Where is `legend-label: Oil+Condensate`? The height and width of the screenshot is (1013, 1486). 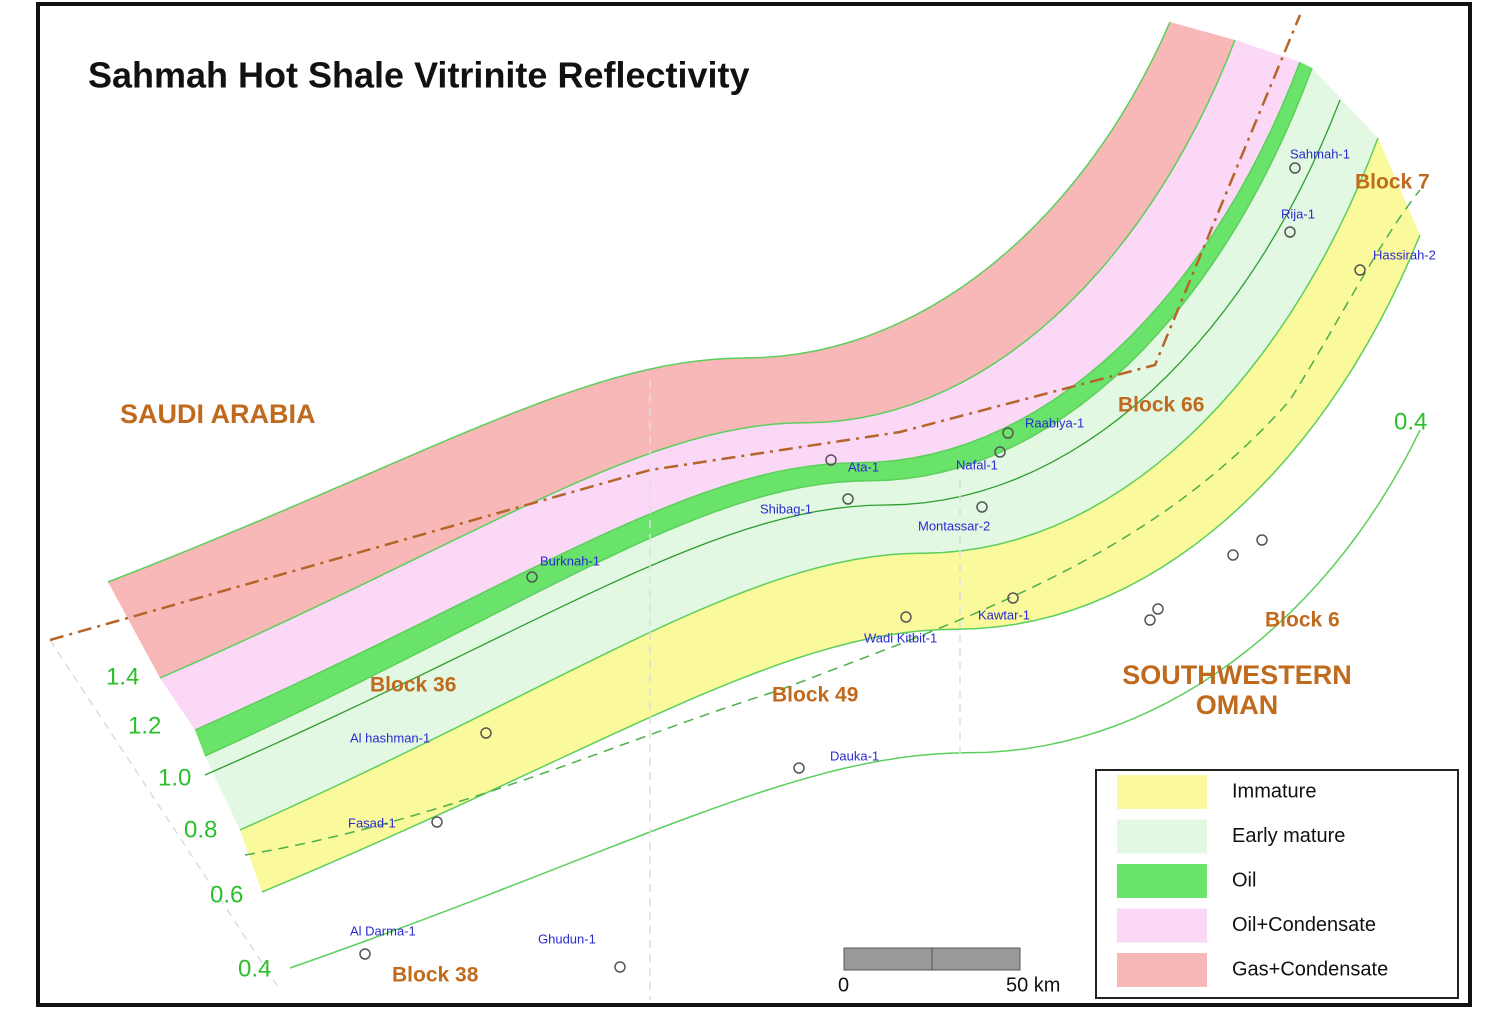
legend-label: Oil+Condensate is located at coordinates (1304, 925).